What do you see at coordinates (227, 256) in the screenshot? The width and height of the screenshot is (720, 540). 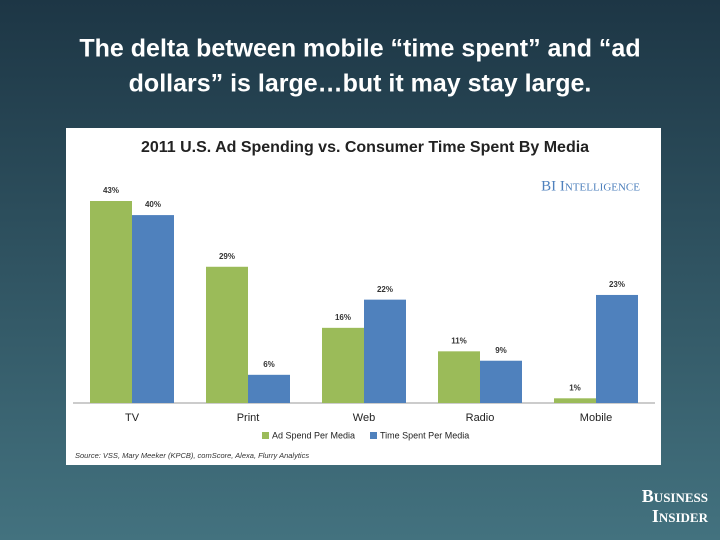 I see `data-label: 29%` at bounding box center [227, 256].